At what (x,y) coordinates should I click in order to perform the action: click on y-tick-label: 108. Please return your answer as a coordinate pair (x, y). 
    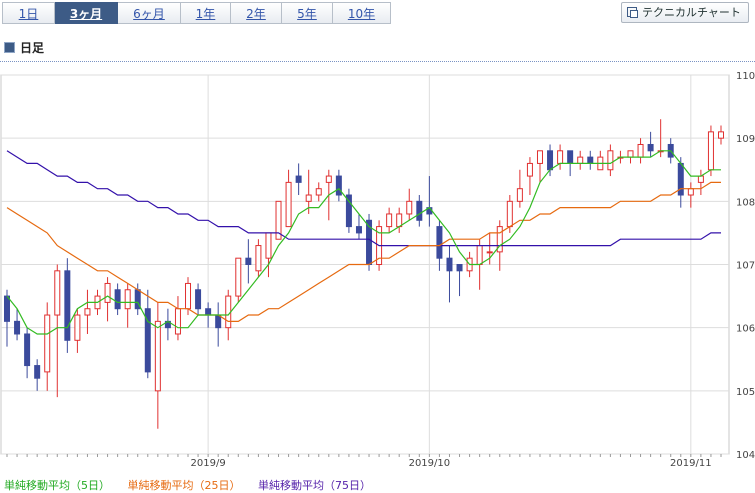
    Looking at the image, I should click on (745, 202).